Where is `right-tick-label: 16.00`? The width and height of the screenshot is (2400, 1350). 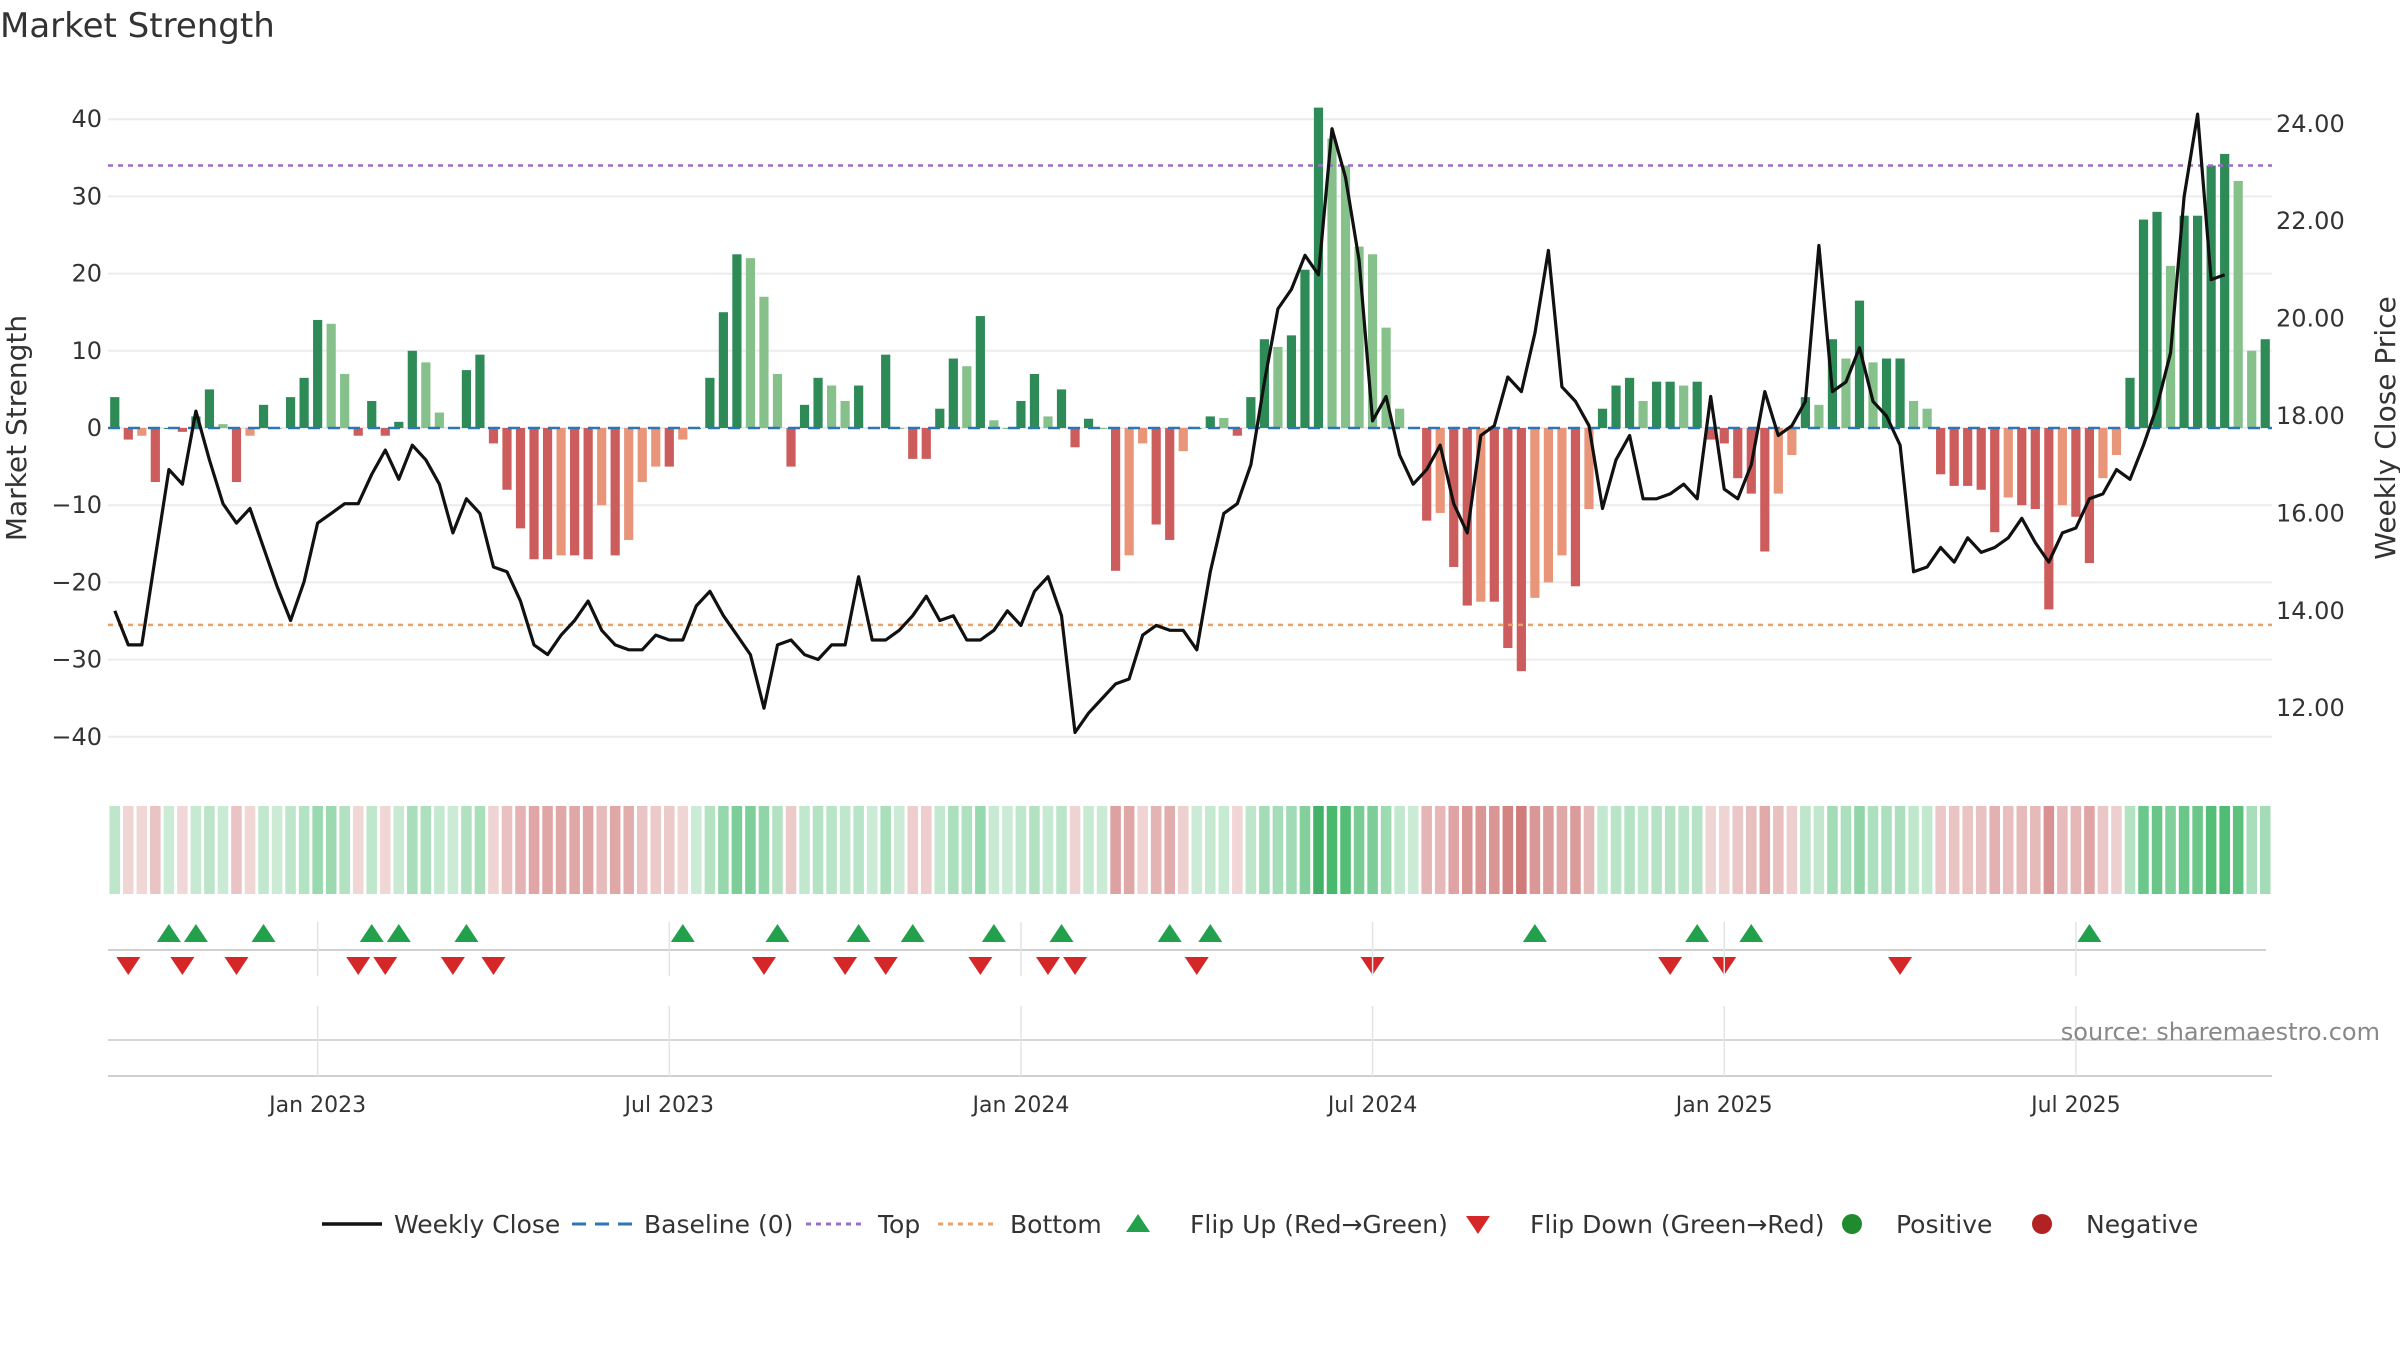 right-tick-label: 16.00 is located at coordinates (2310, 513).